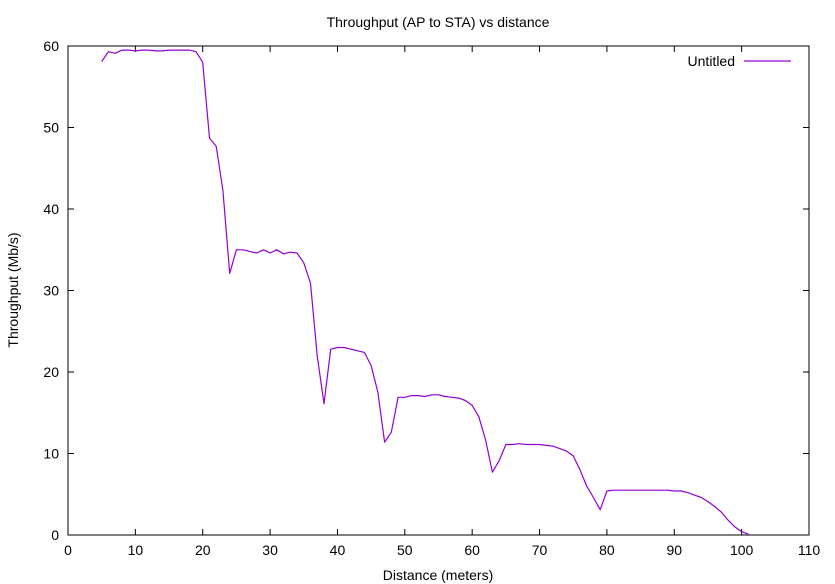 This screenshot has width=835, height=584. Describe the element at coordinates (270, 550) in the screenshot. I see `x-tick-label: 30` at that location.